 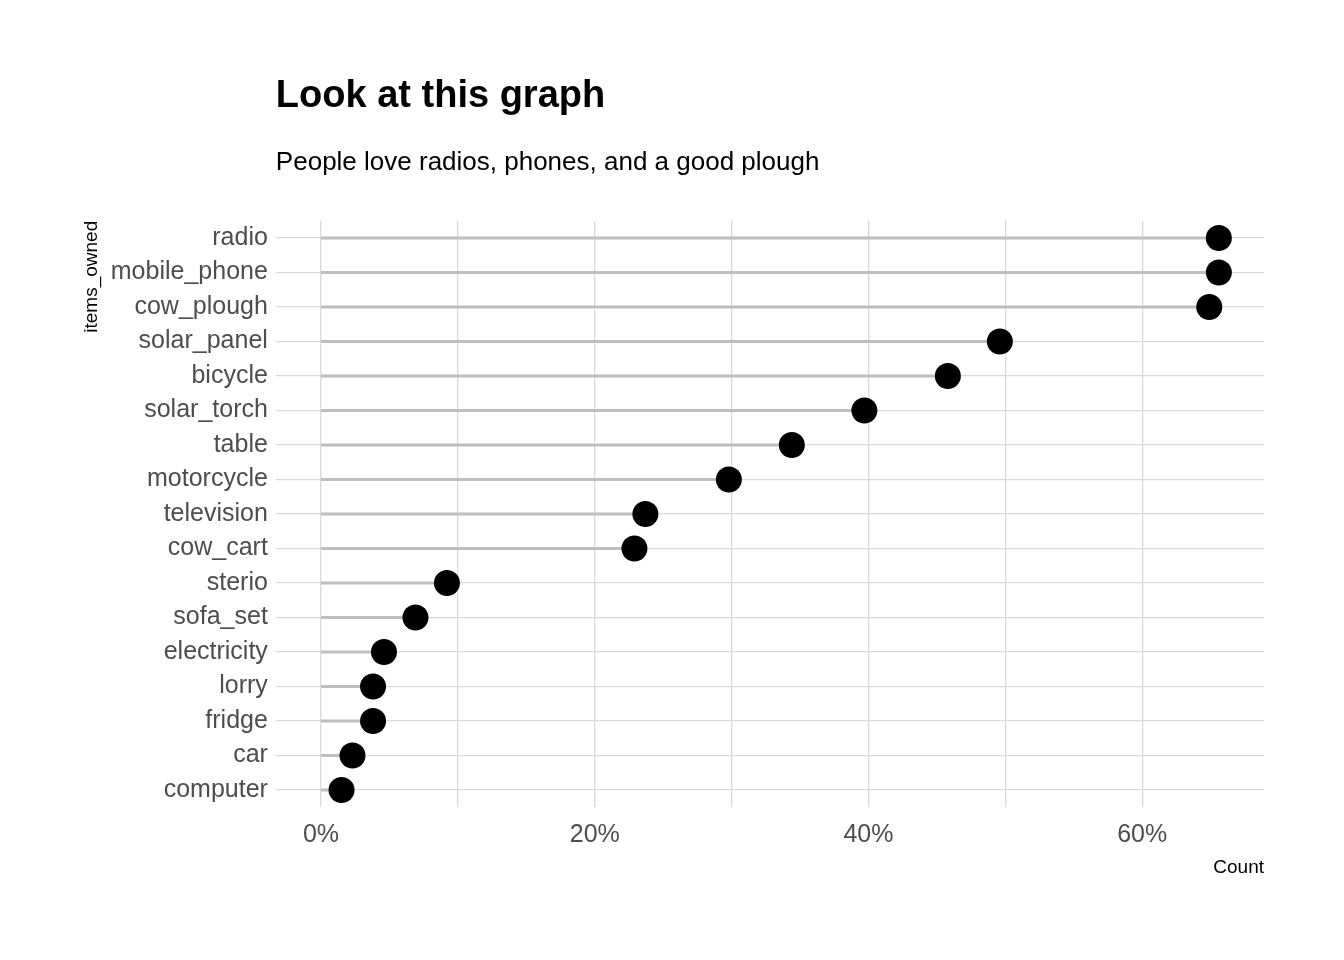 I want to click on y-tick-label: radio, so click(x=240, y=235).